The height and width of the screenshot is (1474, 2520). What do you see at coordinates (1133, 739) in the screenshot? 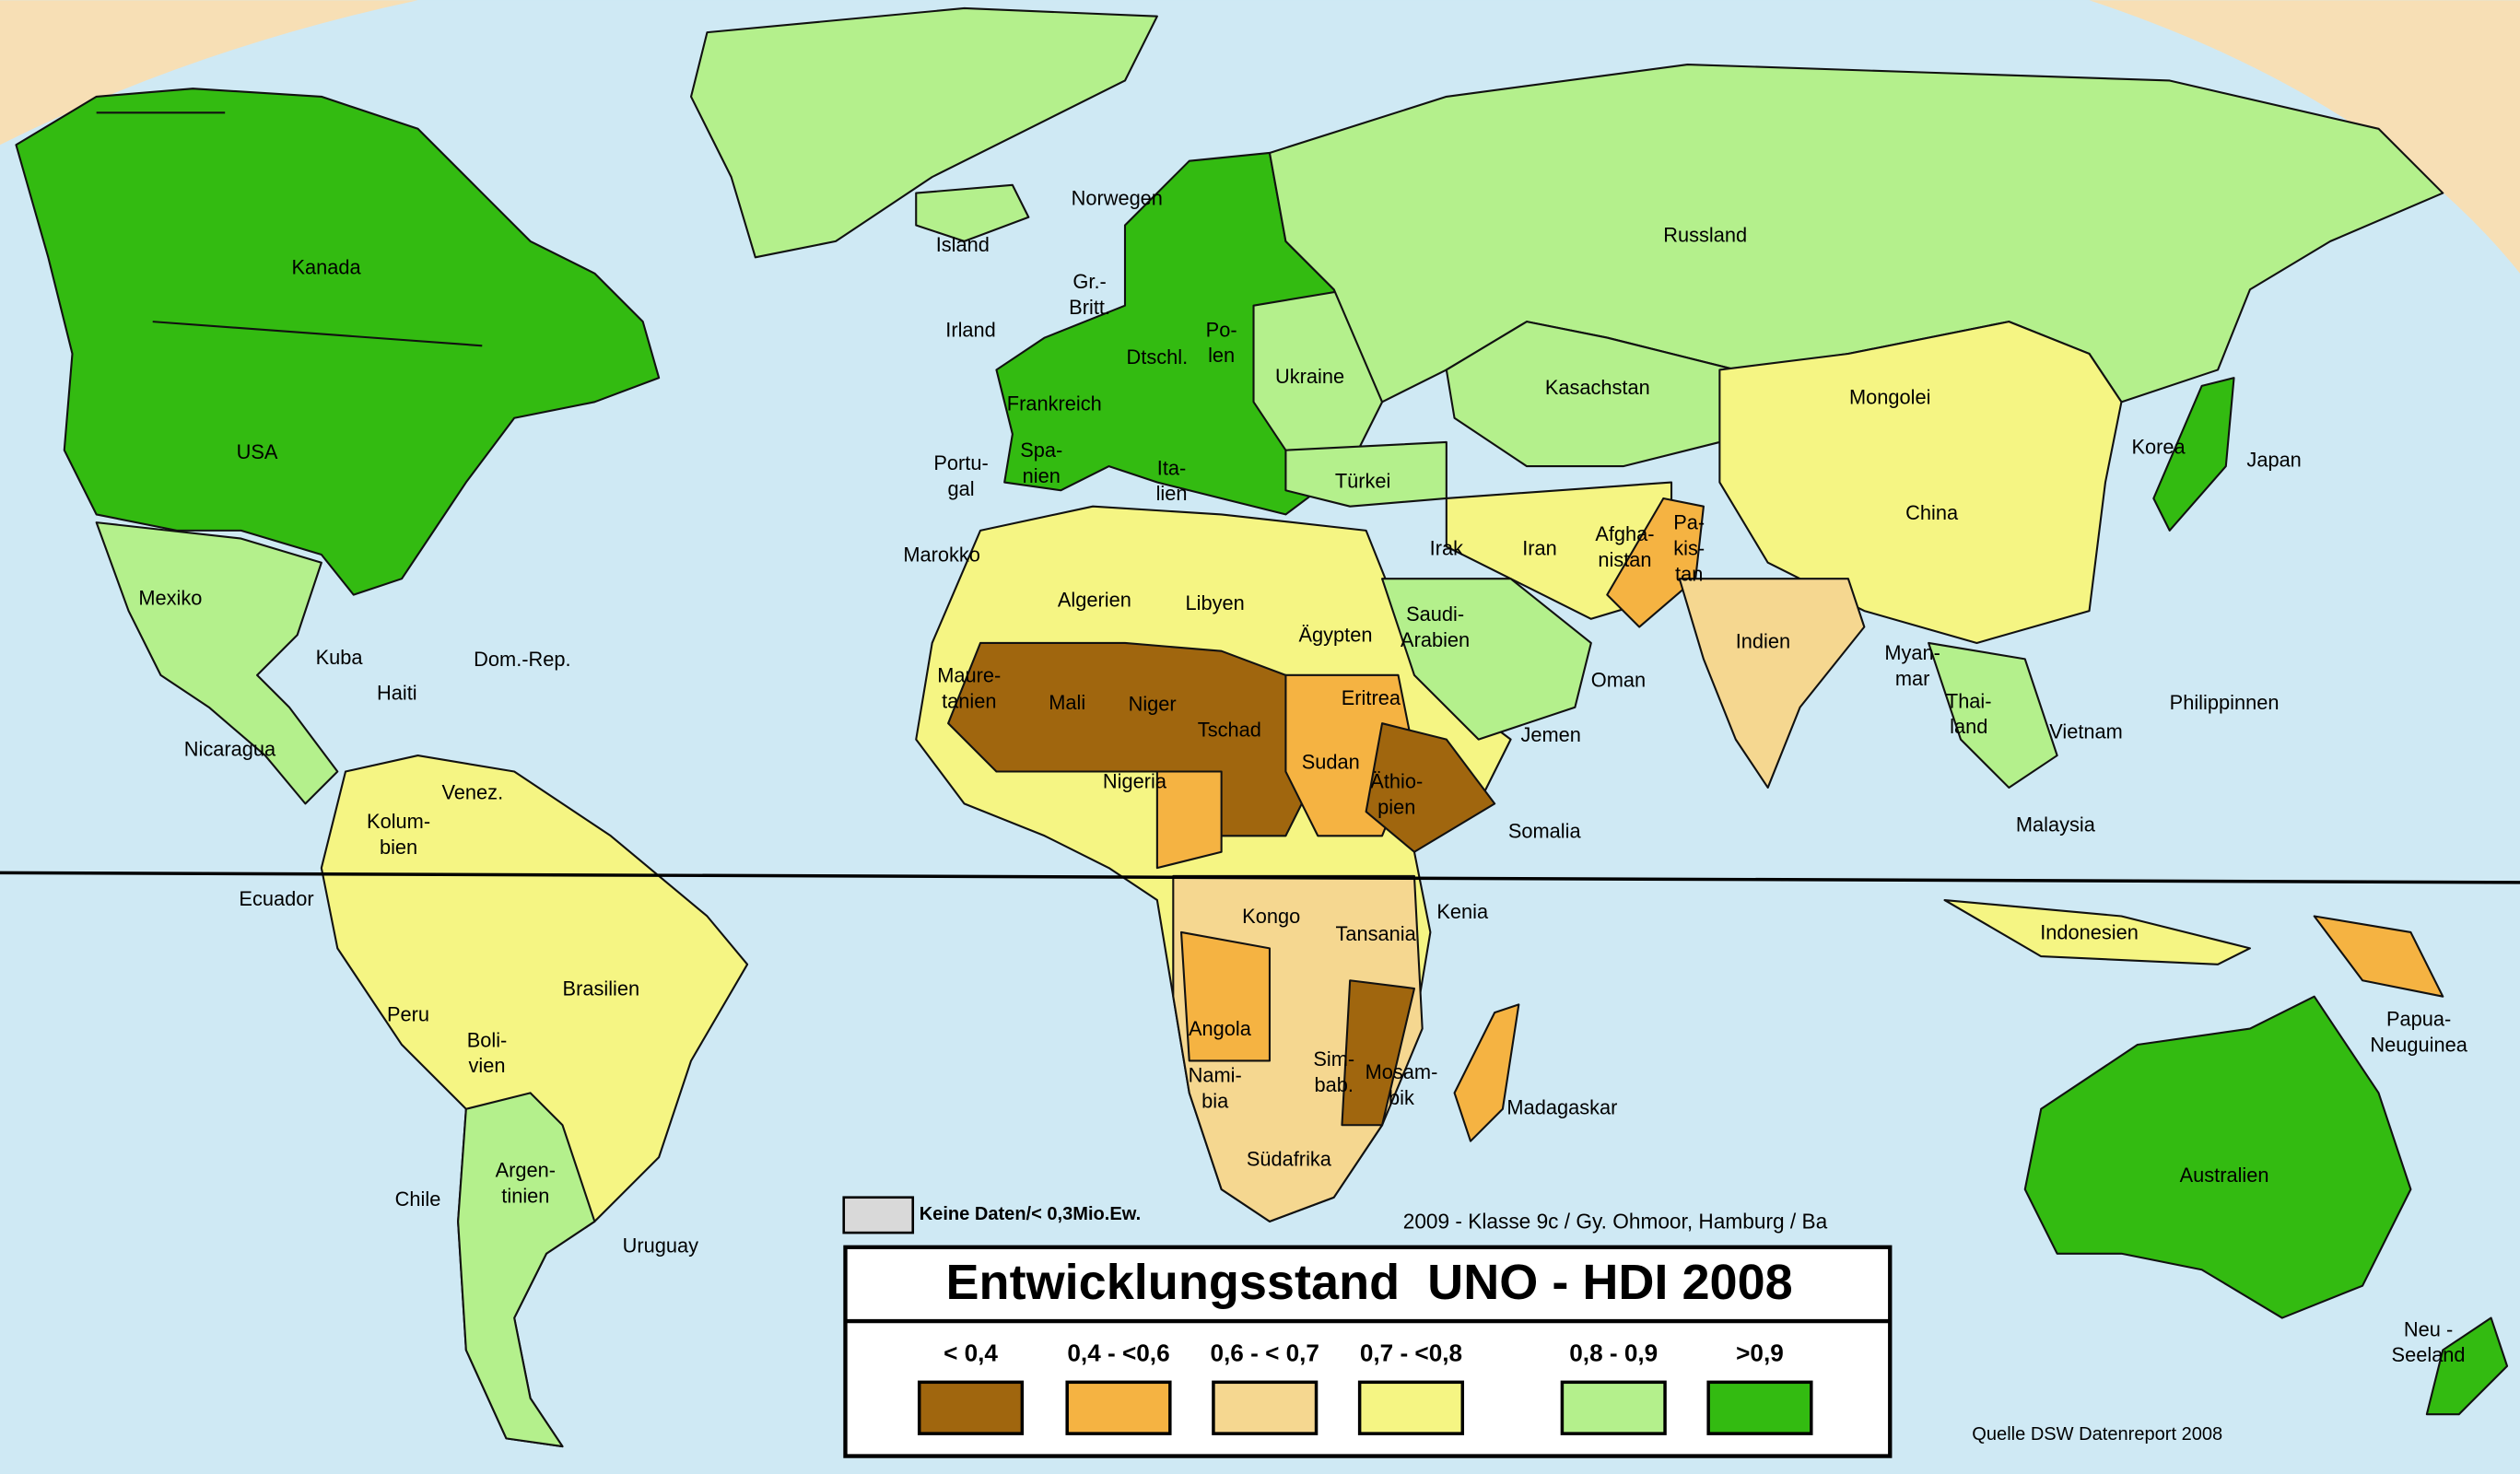
I see `sahel` at bounding box center [1133, 739].